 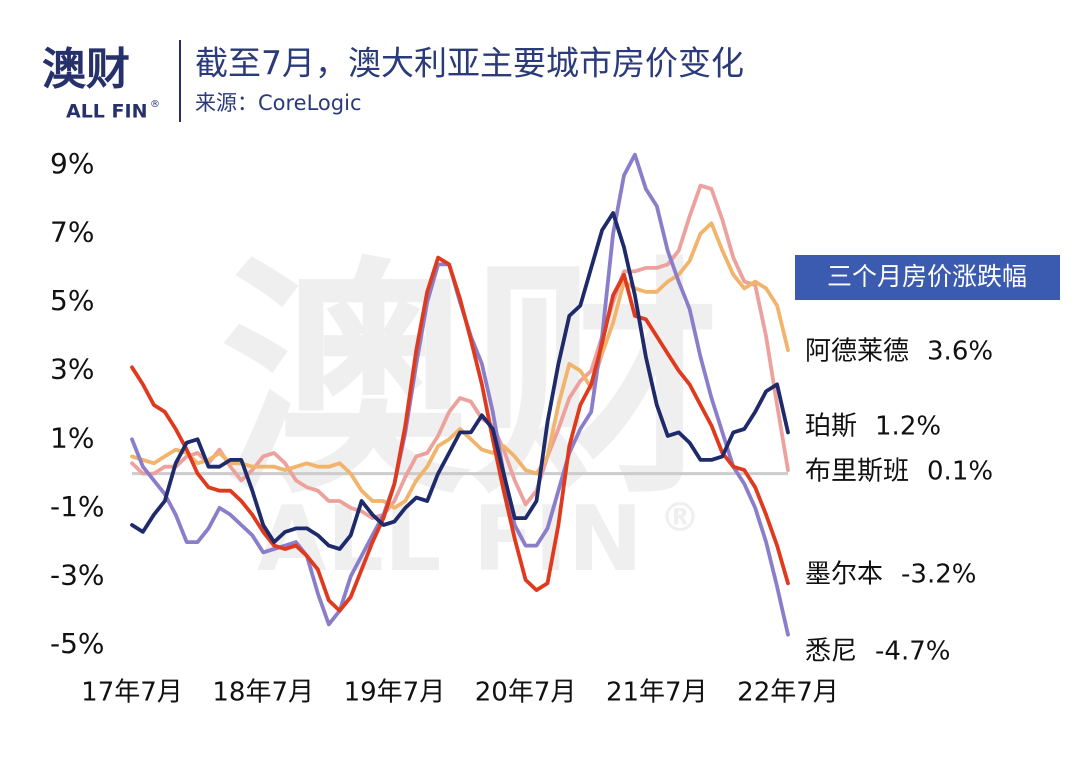 What do you see at coordinates (106, 112) in the screenshot?
I see `logo-sub: ALL FIN` at bounding box center [106, 112].